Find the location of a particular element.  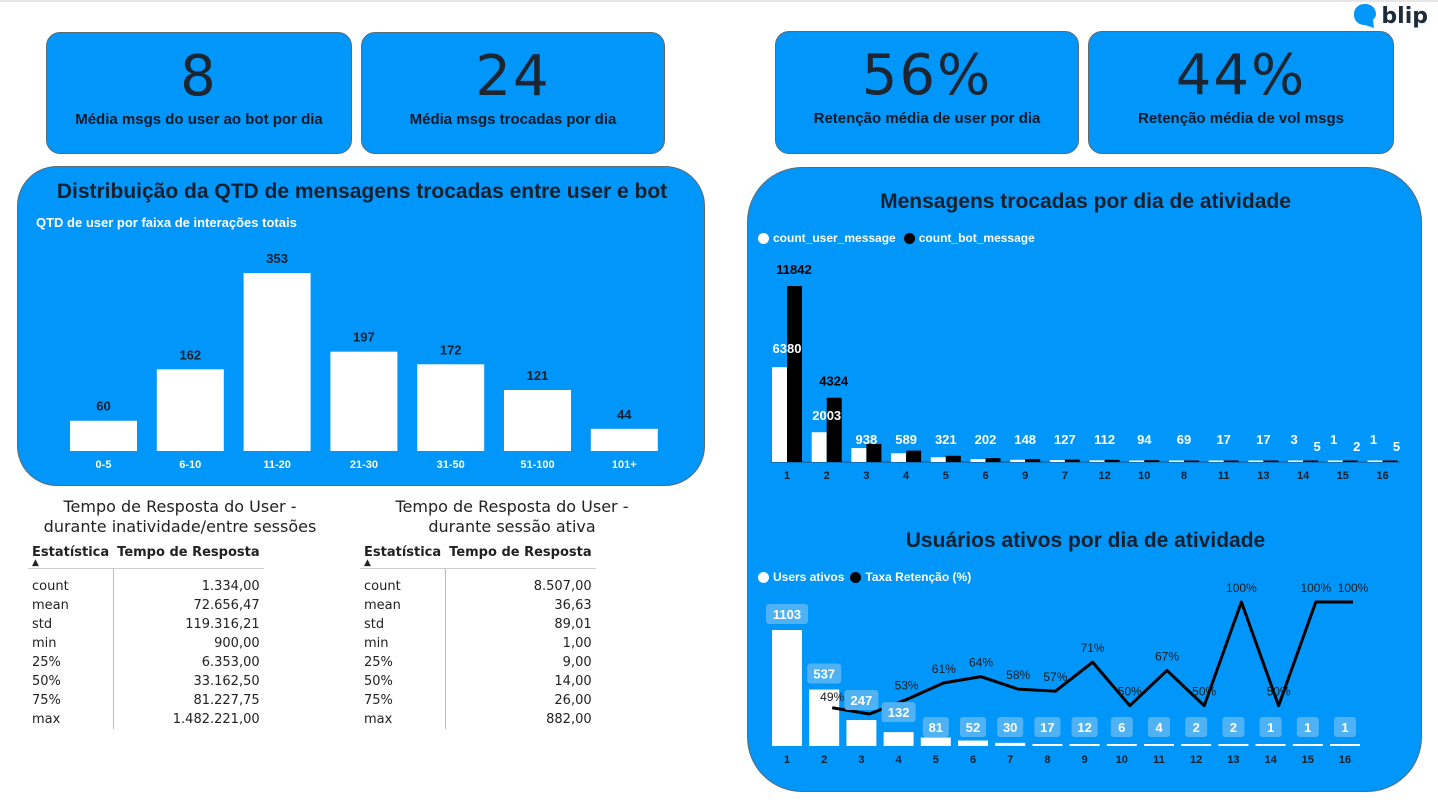

users-value-label: 1 is located at coordinates (1344, 727).